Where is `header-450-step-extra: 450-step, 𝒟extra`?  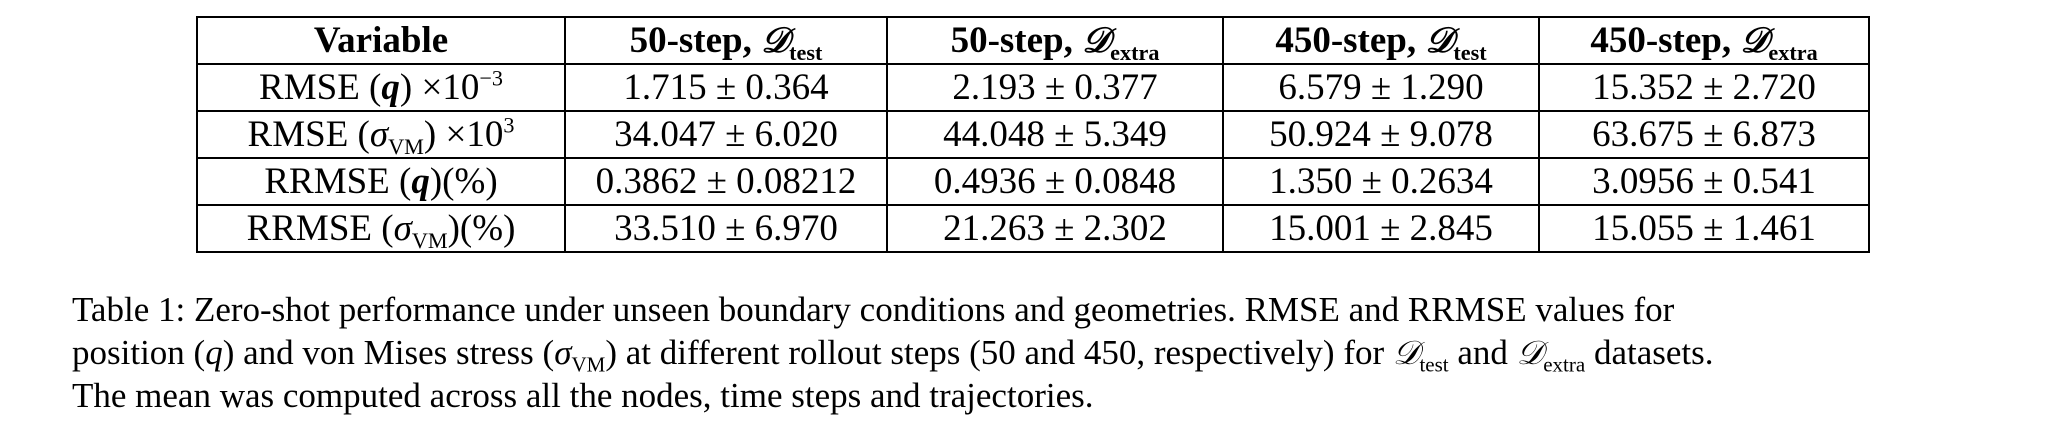
header-450-step-extra: 450-step, 𝒟extra is located at coordinates (1704, 40).